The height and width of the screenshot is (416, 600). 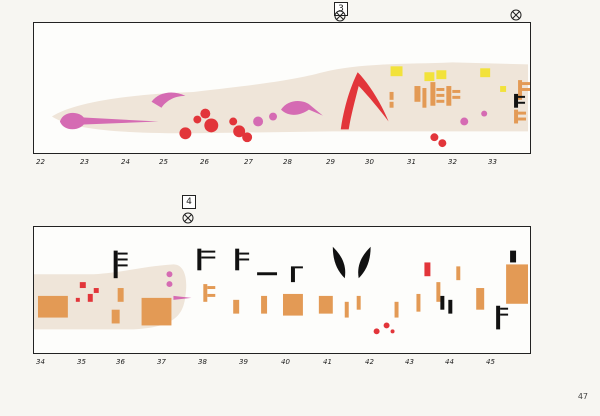 I want to click on ruler-label: 42, so click(x=369, y=362).